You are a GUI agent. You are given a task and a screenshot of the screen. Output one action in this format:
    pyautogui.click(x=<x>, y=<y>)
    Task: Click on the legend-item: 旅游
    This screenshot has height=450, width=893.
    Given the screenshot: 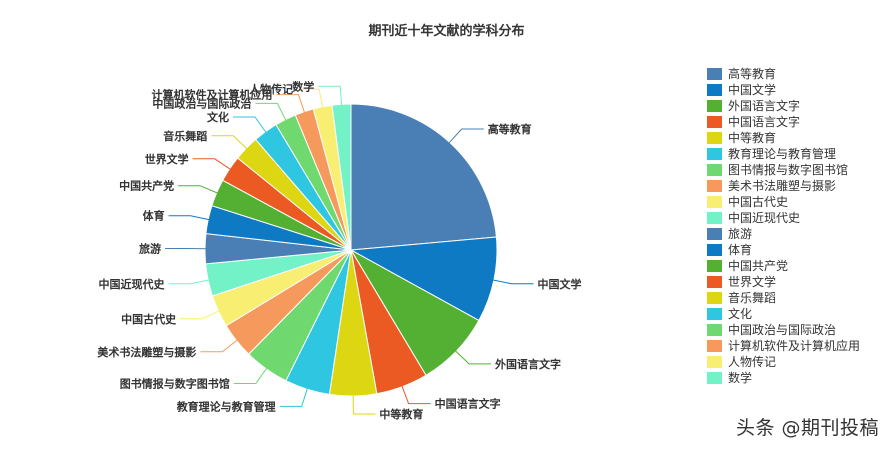 What is the action you would take?
    pyautogui.click(x=798, y=234)
    